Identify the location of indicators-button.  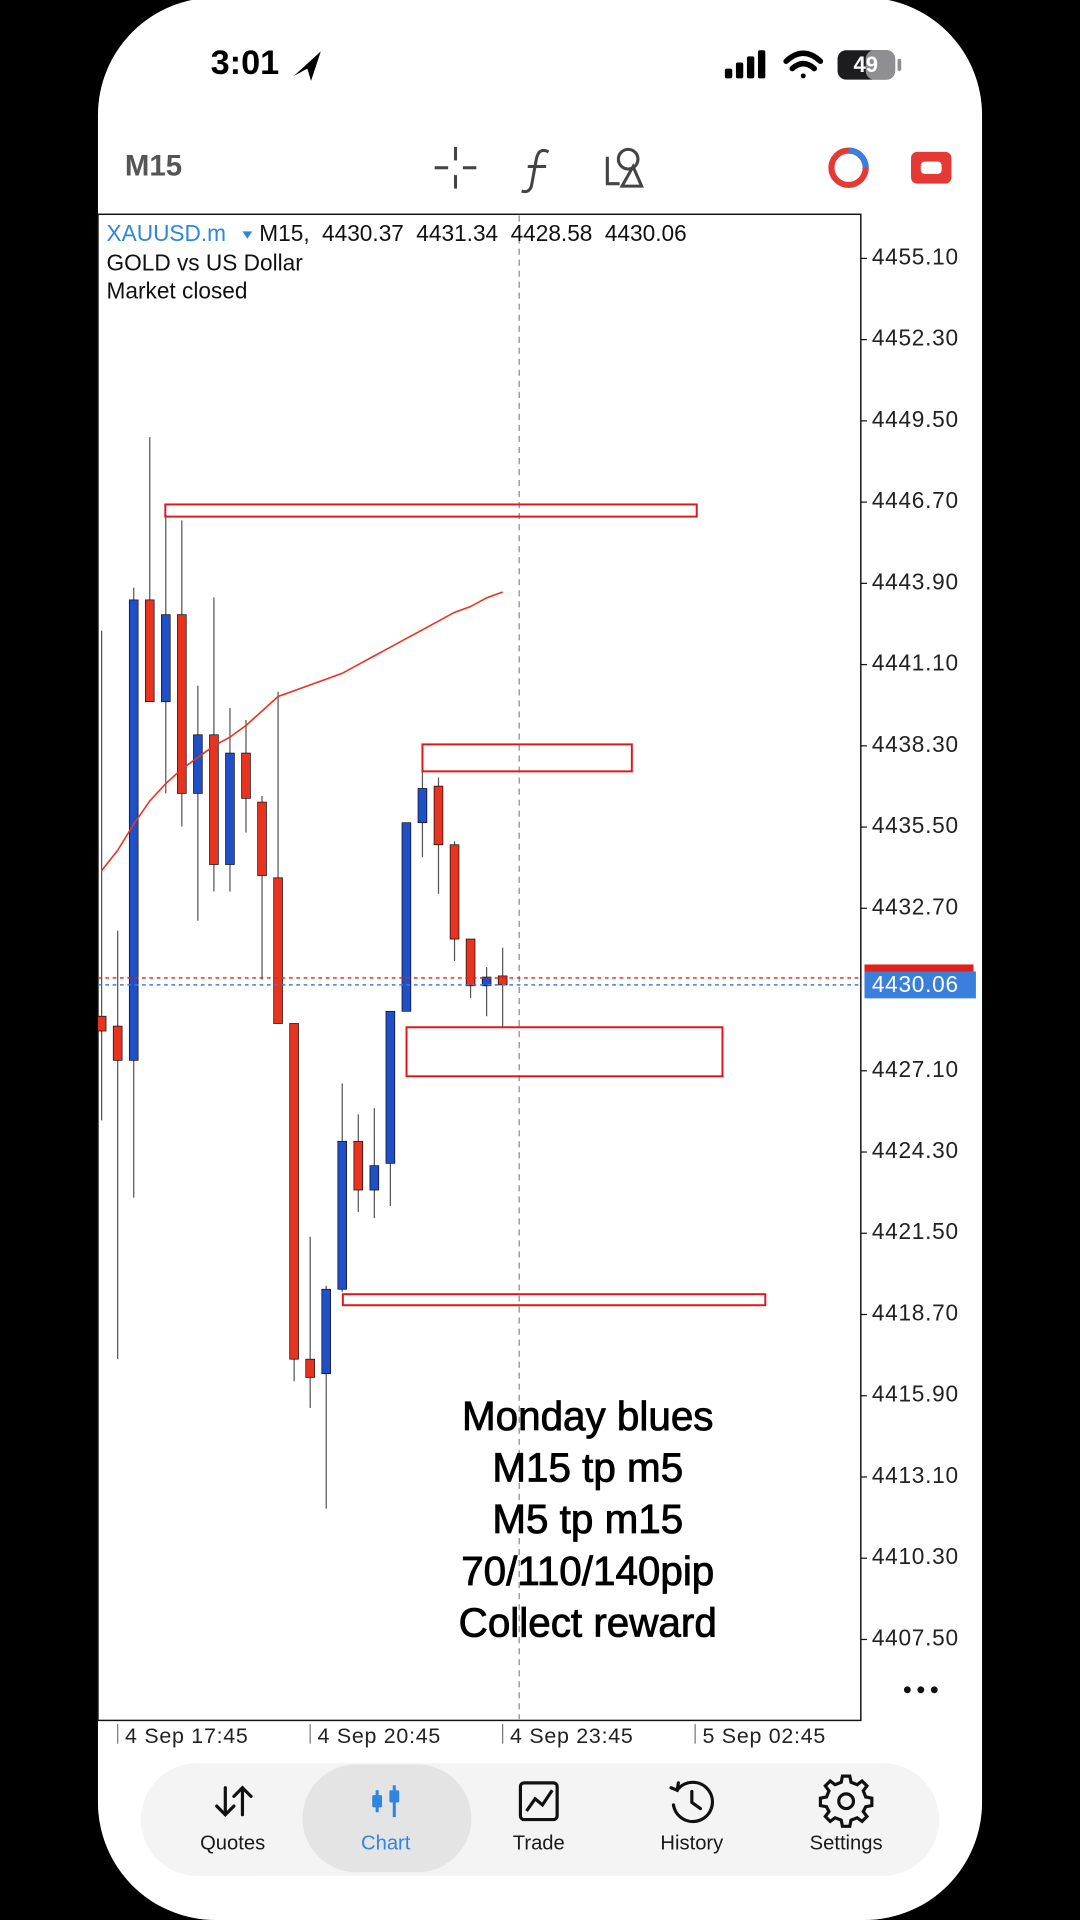
(535, 171).